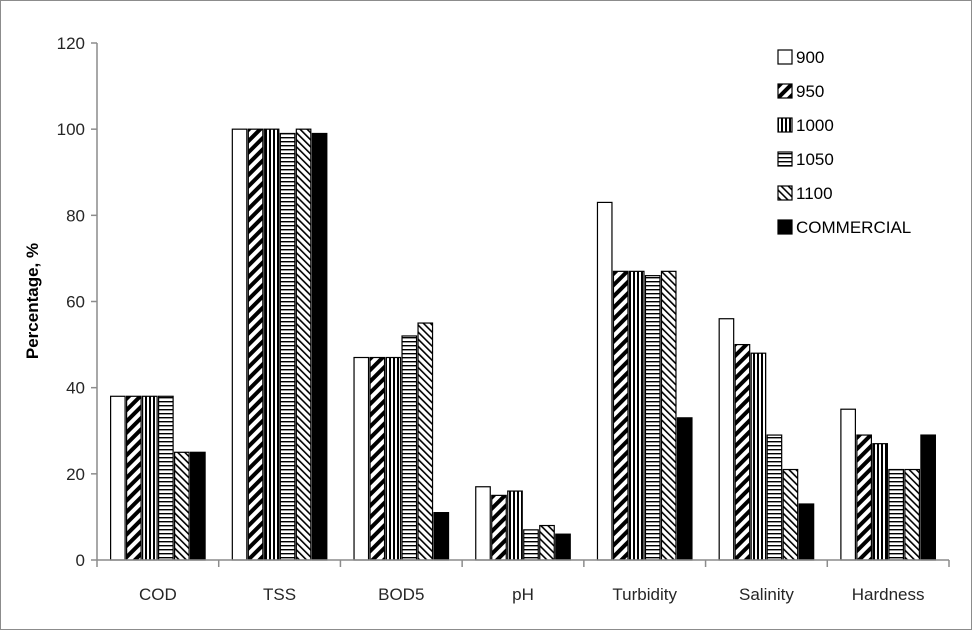 Image resolution: width=972 pixels, height=630 pixels. What do you see at coordinates (644, 594) in the screenshot?
I see `x-tick-label: Turbidity` at bounding box center [644, 594].